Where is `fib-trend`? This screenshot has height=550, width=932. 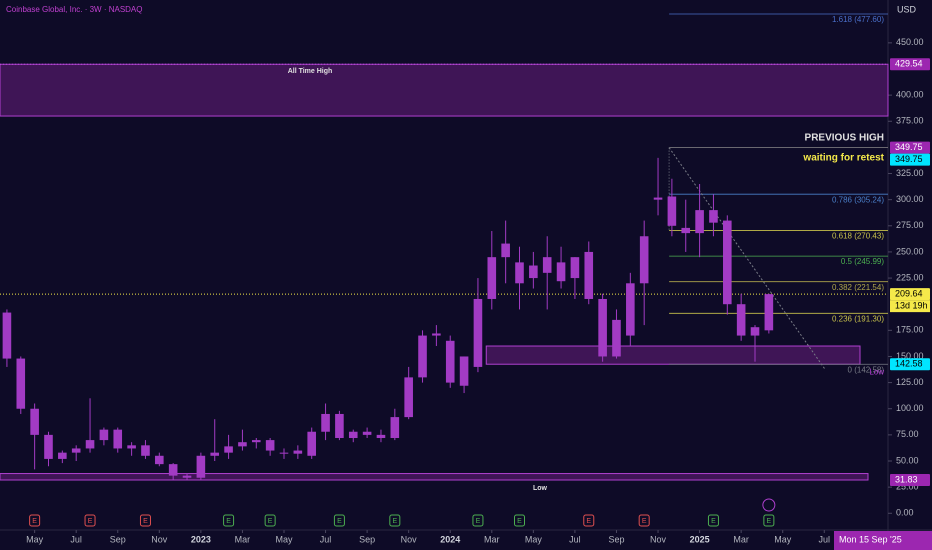
fib-trend is located at coordinates (747, 258).